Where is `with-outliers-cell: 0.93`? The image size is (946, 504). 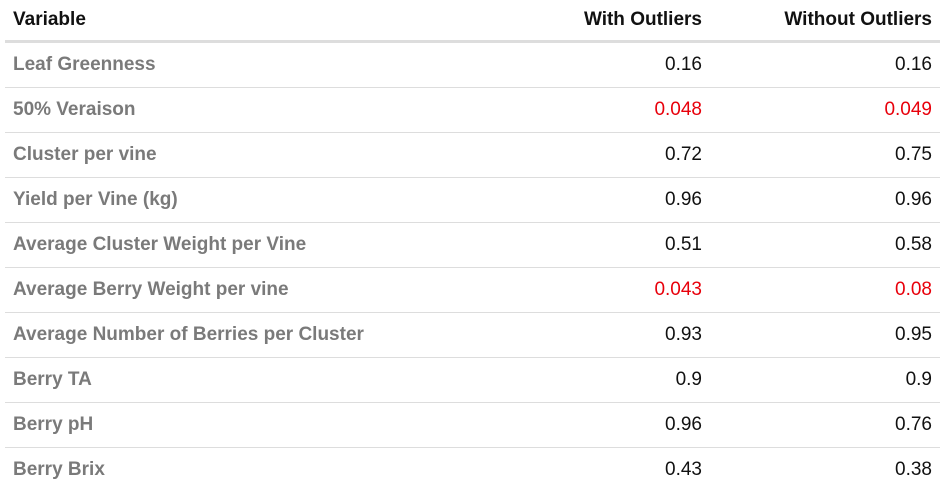
with-outliers-cell: 0.93 is located at coordinates (595, 335).